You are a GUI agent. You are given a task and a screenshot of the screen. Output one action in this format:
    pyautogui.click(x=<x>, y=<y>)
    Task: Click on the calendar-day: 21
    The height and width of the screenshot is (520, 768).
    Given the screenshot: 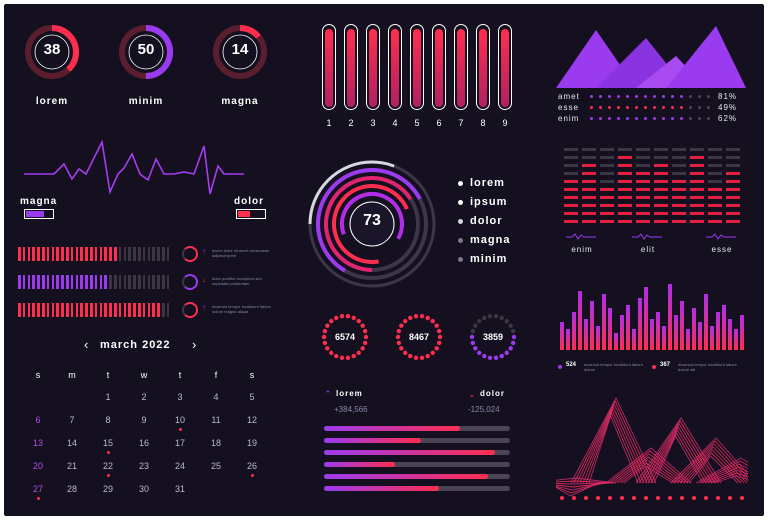 What is the action you would take?
    pyautogui.click(x=71, y=466)
    